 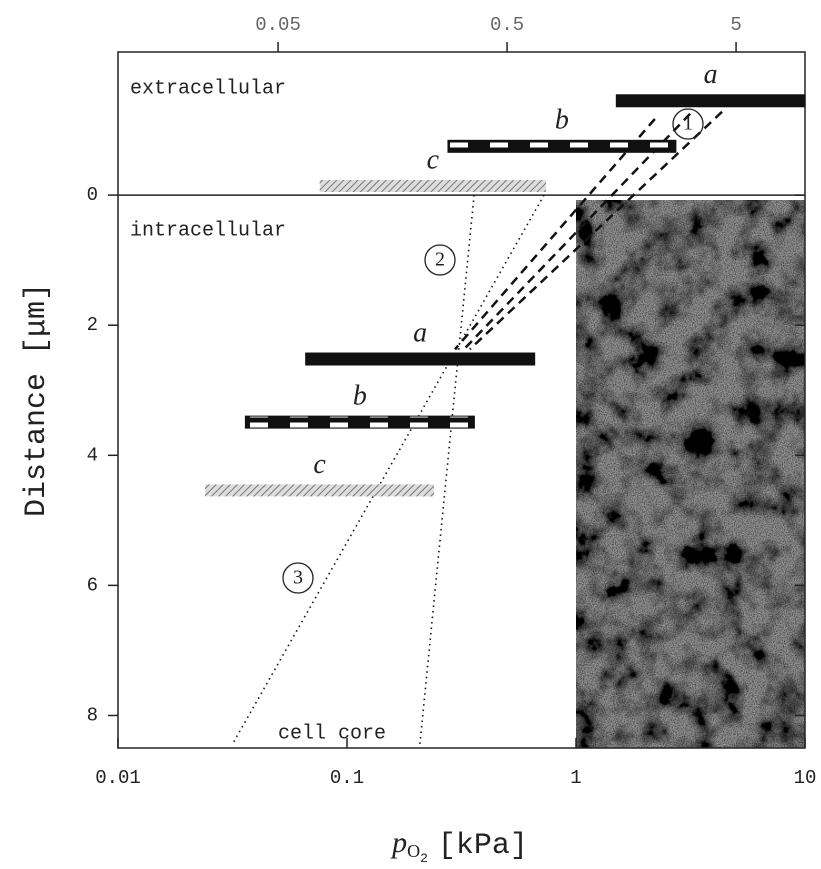 I want to click on x-tick-label: 0.1, so click(x=347, y=778).